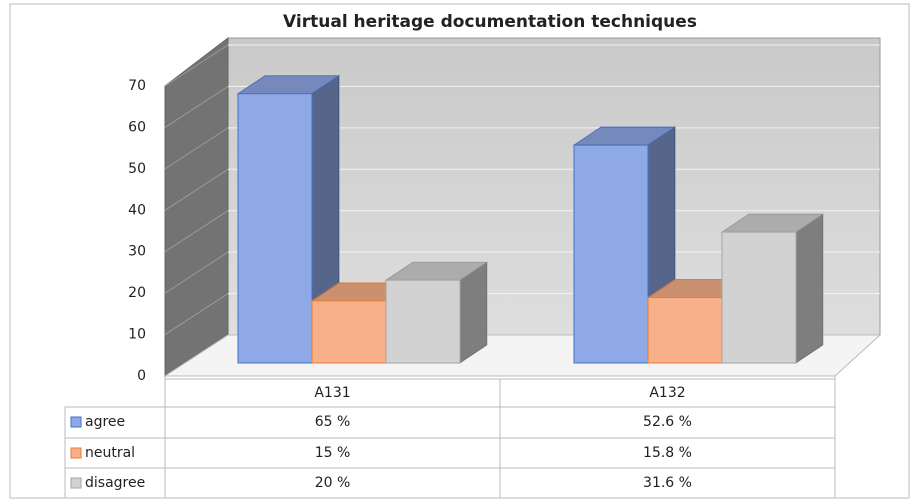  I want to click on y-tick-label: 50, so click(137, 169).